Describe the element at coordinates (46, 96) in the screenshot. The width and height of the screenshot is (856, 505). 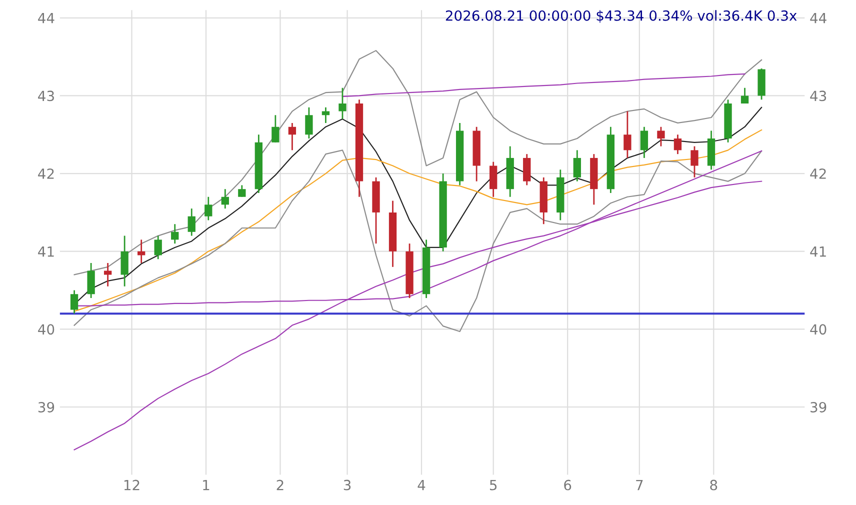
I see `y-tick-label: 43` at that location.